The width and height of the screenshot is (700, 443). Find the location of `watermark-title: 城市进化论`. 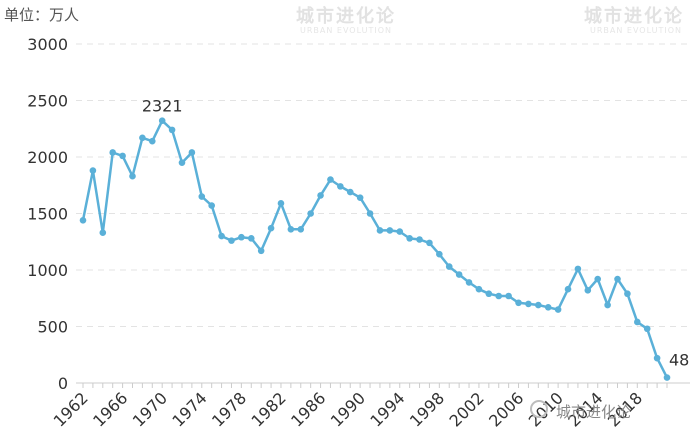

watermark-title: 城市进化论 is located at coordinates (346, 16).